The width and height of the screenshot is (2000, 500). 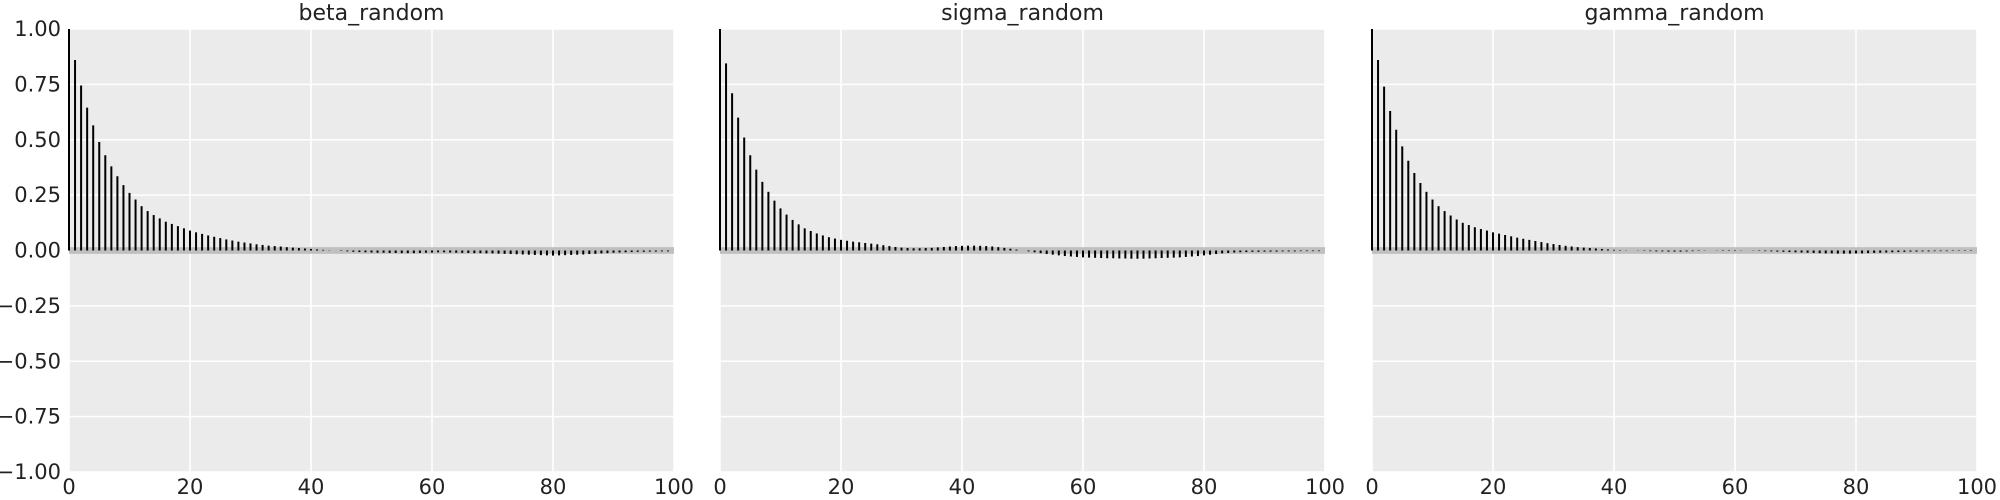 What do you see at coordinates (37, 84) in the screenshot?
I see `y-tick-label: 0.75` at bounding box center [37, 84].